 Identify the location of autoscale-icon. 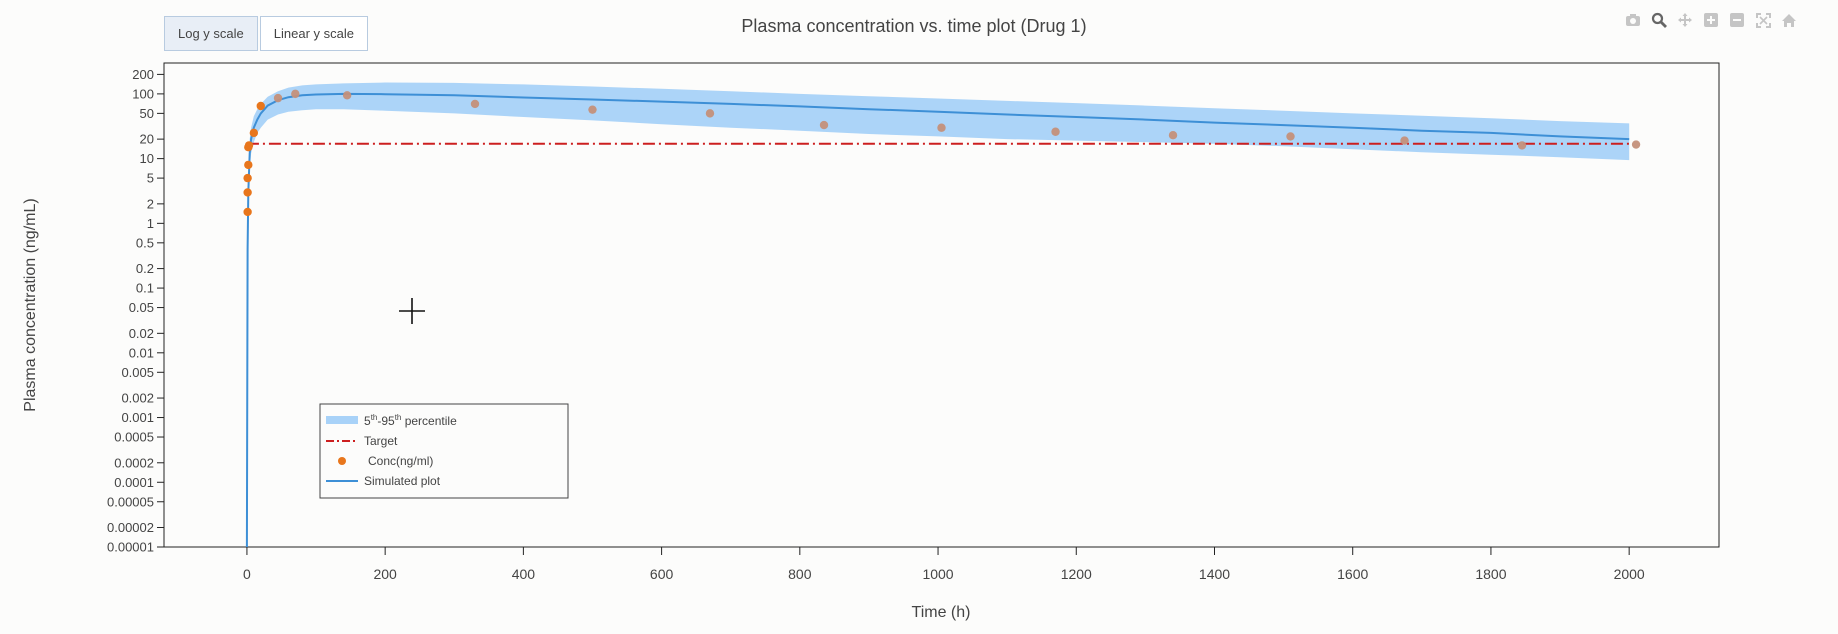
(1763, 20).